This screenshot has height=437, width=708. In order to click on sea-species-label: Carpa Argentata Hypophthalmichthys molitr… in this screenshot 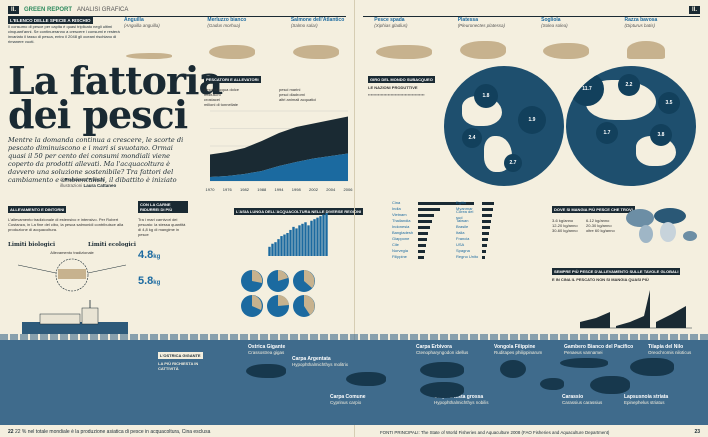, I will do `click(320, 361)`.